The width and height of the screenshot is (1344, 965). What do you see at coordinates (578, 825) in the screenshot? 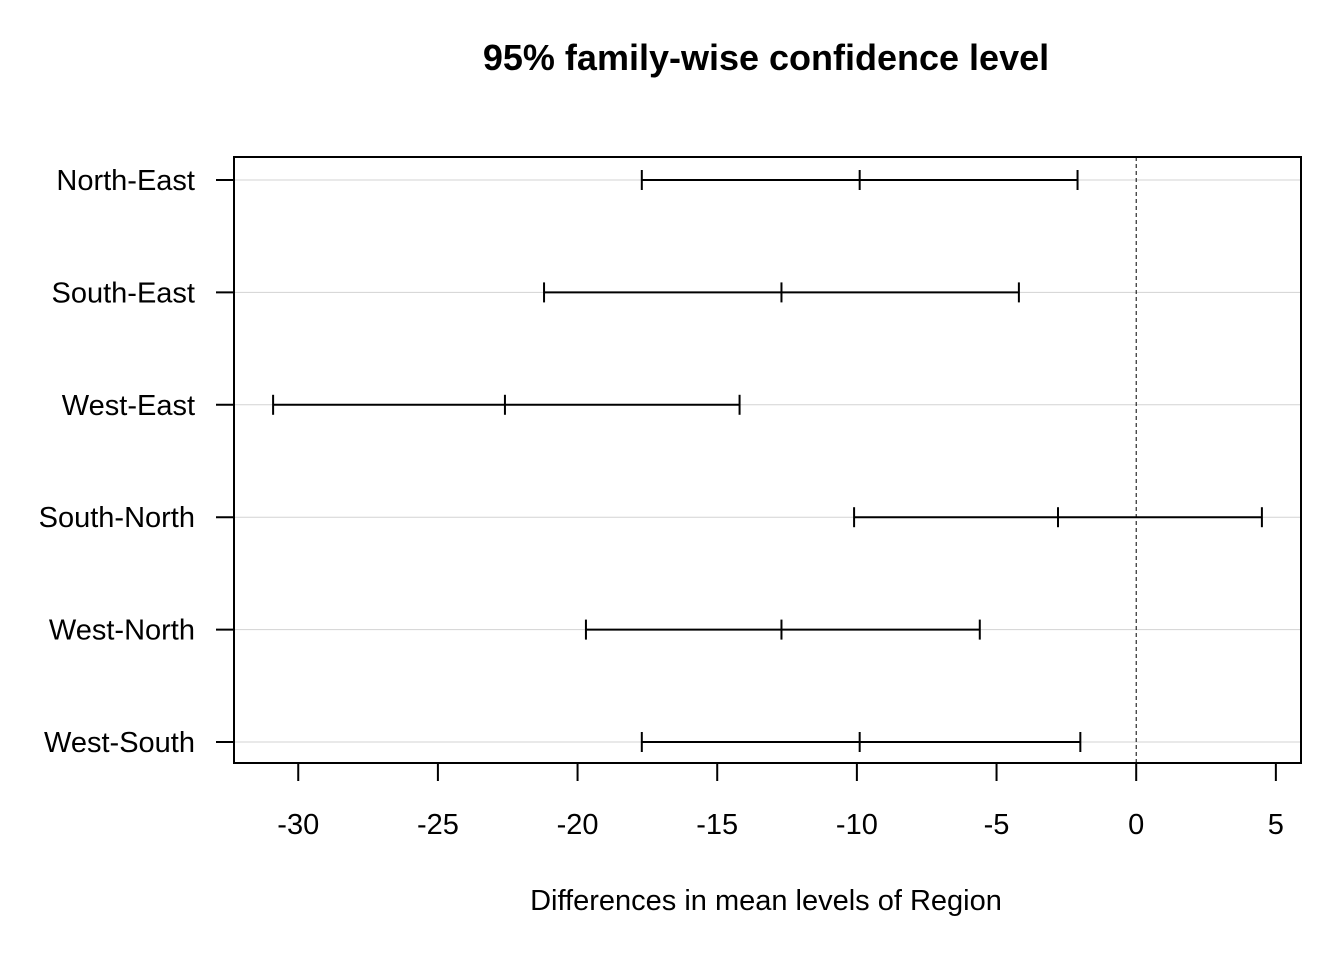
I see `x-tick-label: -20` at bounding box center [578, 825].